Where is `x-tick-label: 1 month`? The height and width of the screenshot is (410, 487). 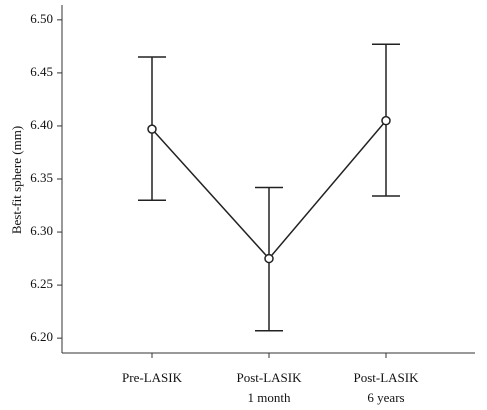
x-tick-label: 1 month is located at coordinates (269, 397).